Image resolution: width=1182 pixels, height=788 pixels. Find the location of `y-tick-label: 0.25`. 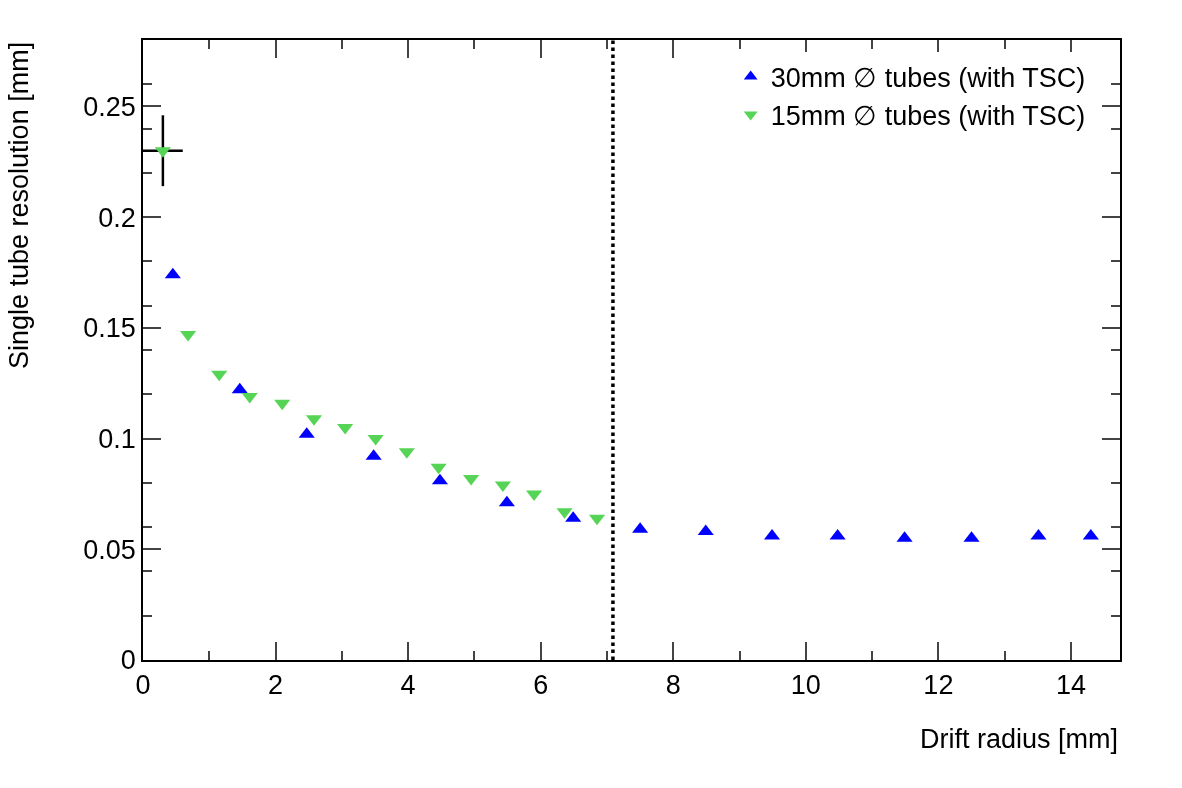

y-tick-label: 0.25 is located at coordinates (109, 106).